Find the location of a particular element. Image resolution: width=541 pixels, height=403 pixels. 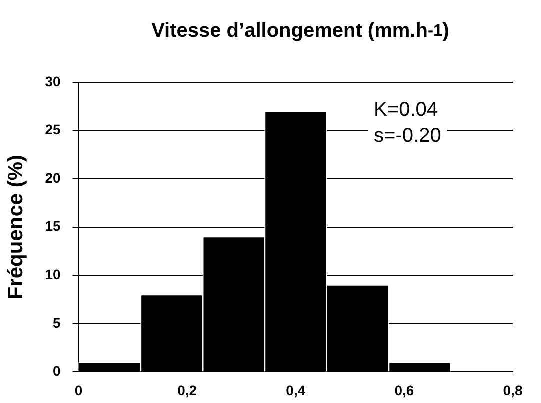

y-tick-label: 25 is located at coordinates (53, 130).